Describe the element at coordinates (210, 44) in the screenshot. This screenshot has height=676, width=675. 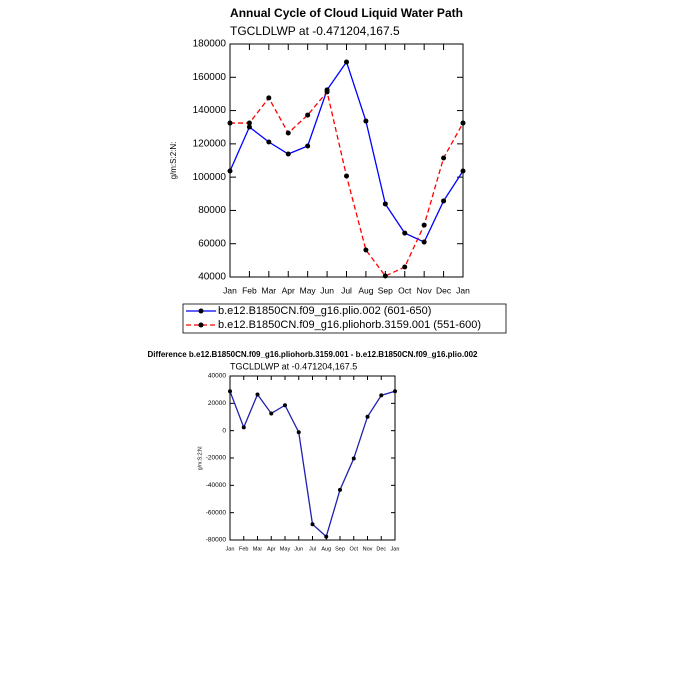
I see `y-tick-label: 180000` at that location.